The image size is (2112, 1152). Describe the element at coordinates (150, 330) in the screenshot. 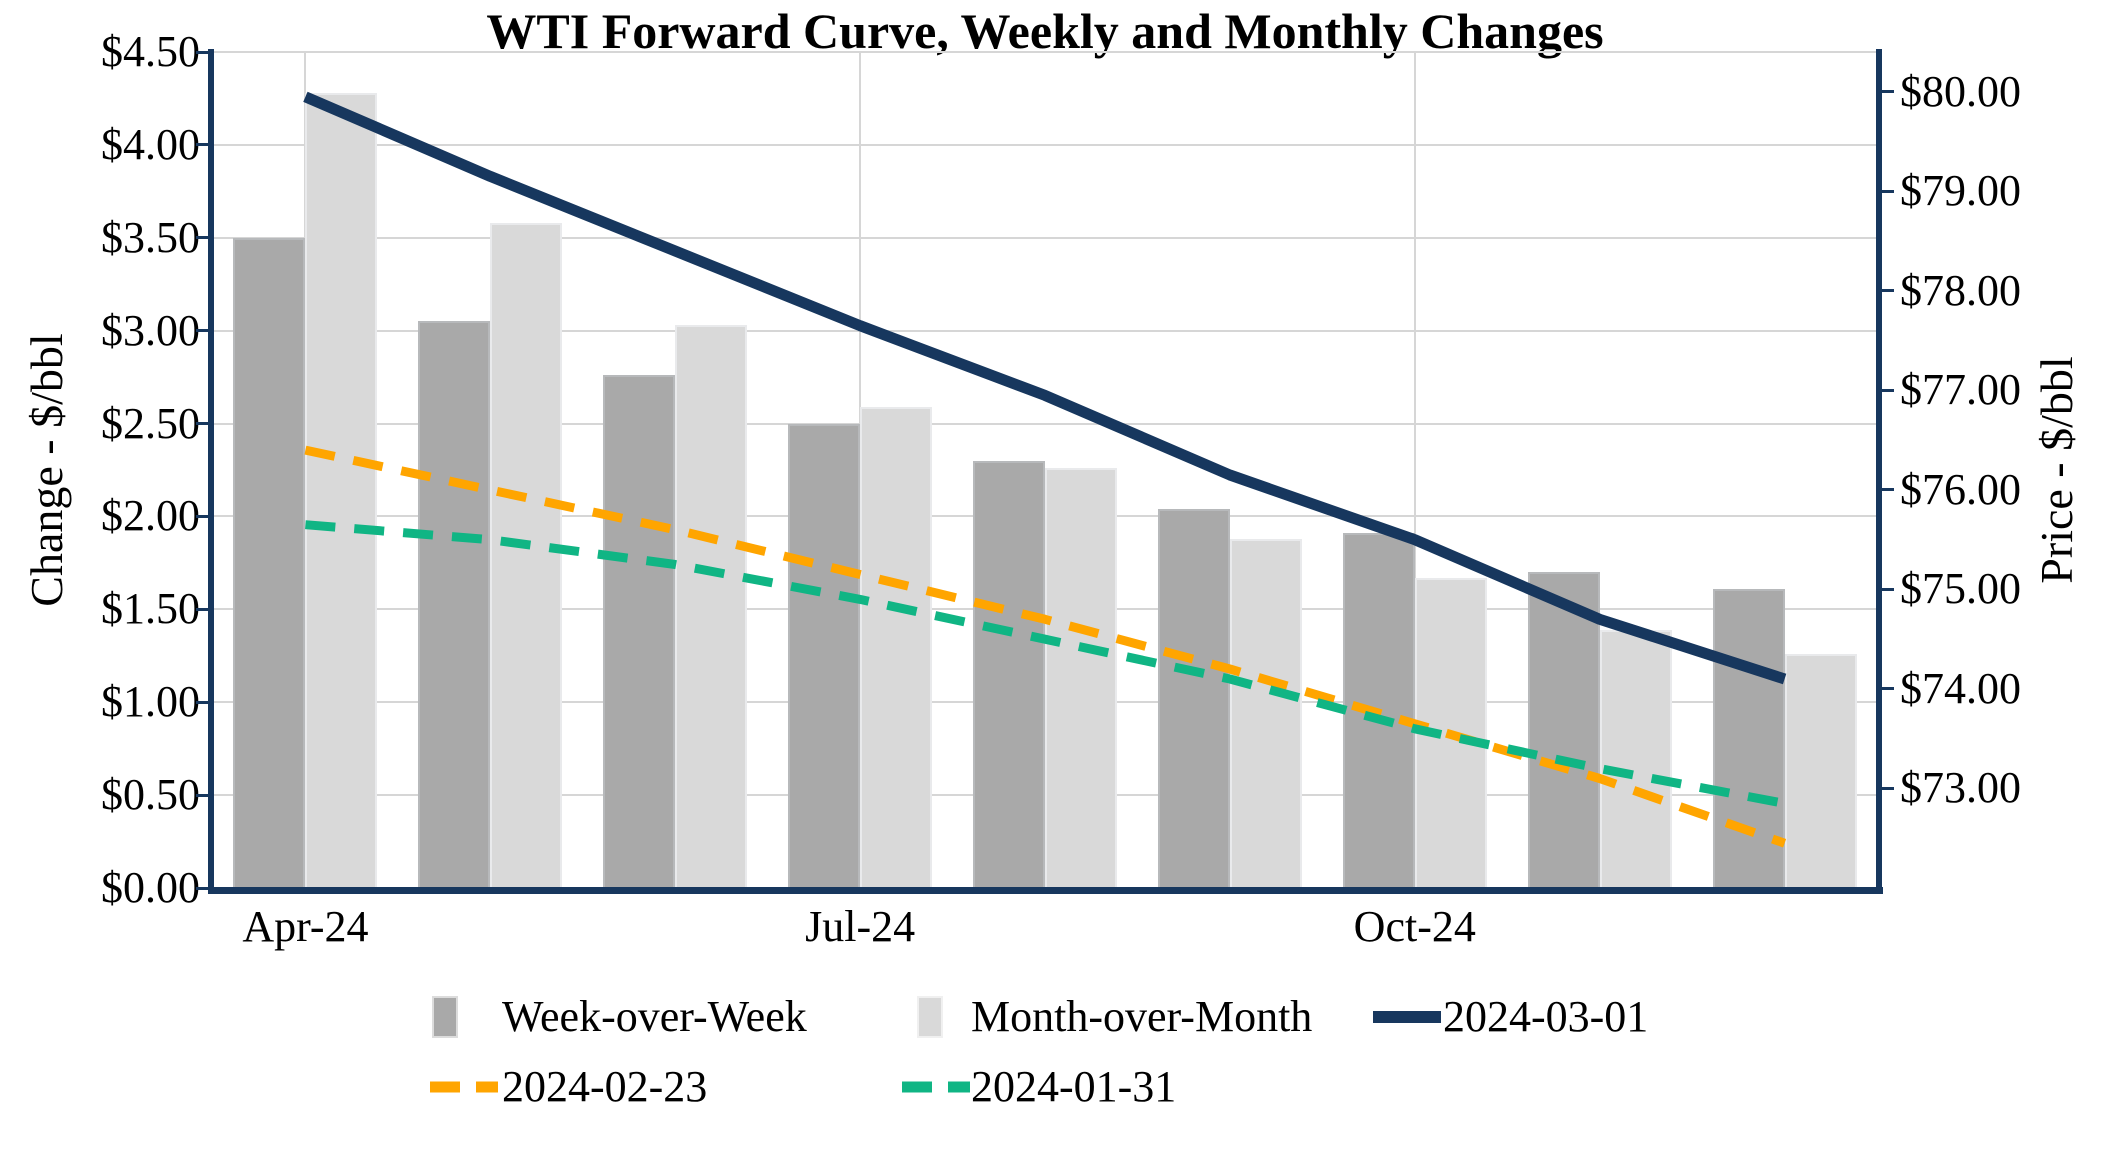

I see `left-axis-tick-label: $3.00` at that location.